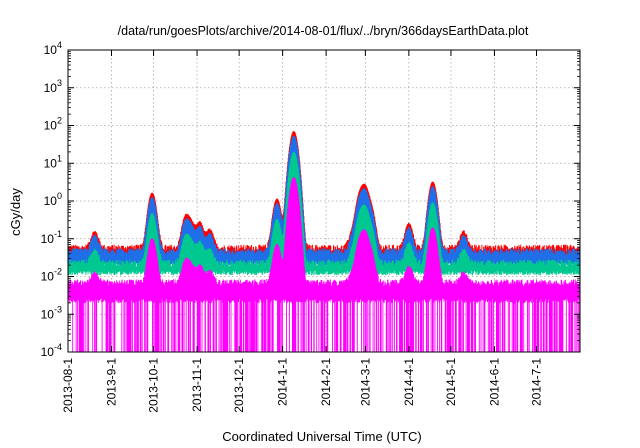 The image size is (640, 448). Describe the element at coordinates (494, 382) in the screenshot. I see `x-tick-label: 2014-6-1` at that location.